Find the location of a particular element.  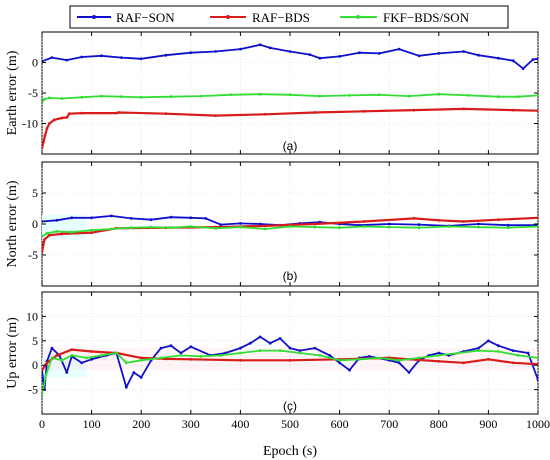

series-line-fkf is located at coordinates (290, 372).